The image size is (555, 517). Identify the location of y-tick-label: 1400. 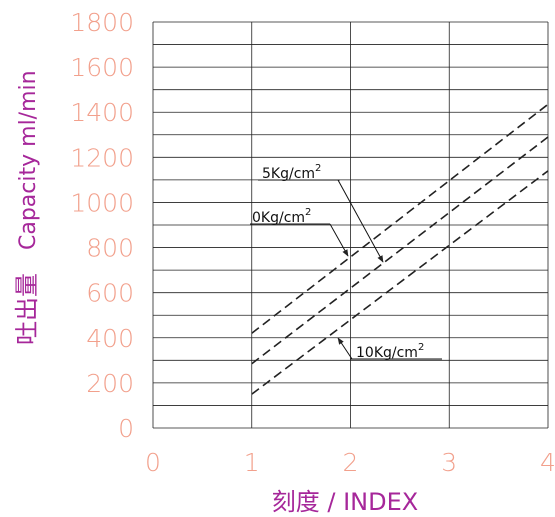
(102, 112).